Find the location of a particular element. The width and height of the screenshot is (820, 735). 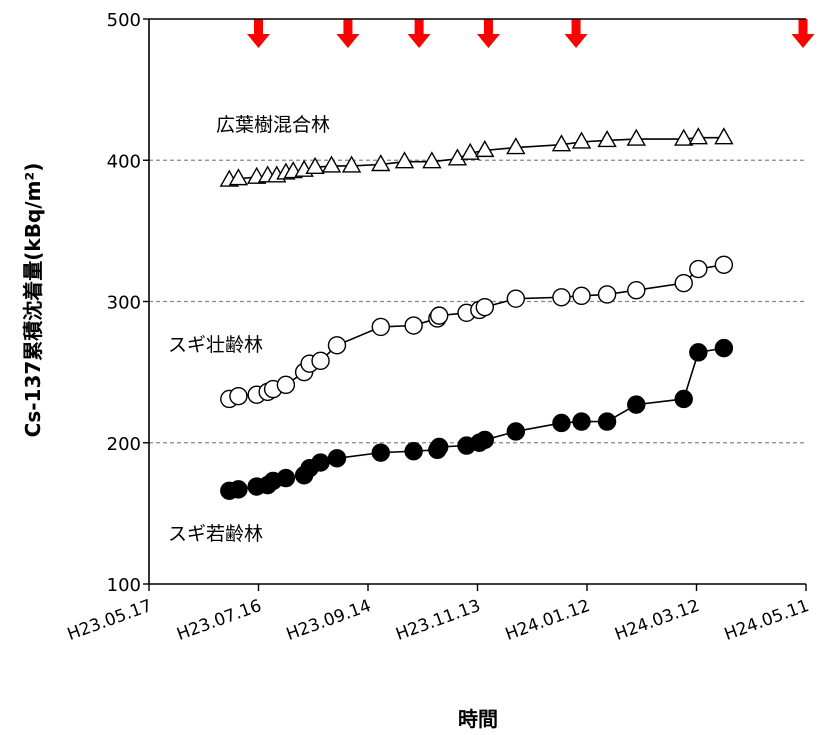

series-label-mature-cedar: スギ壮齢林 is located at coordinates (215, 345).